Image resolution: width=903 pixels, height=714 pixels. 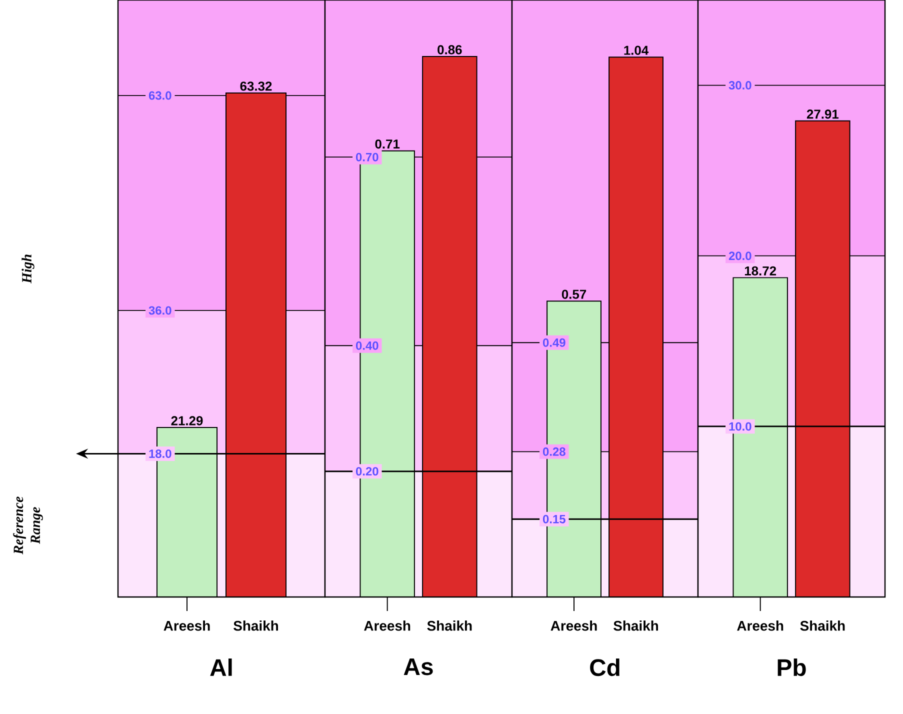 I want to click on data-label: 18.72, so click(x=760, y=271).